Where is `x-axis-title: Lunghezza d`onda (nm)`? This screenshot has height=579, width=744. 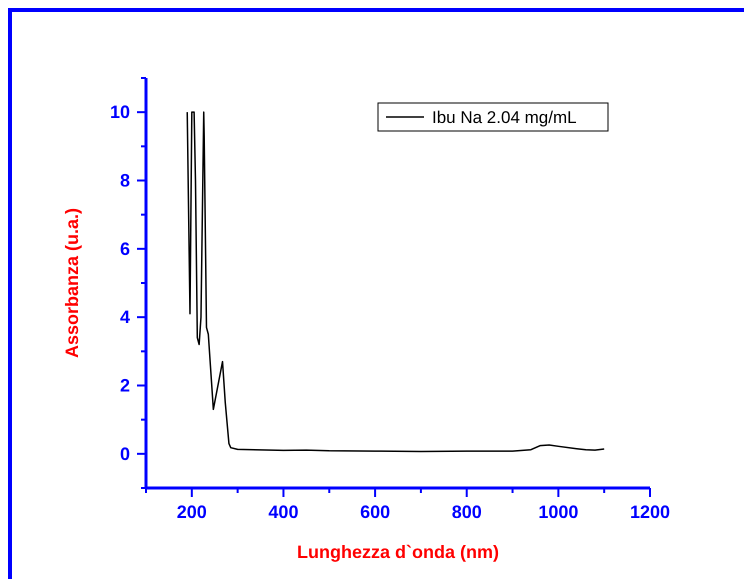 x-axis-title: Lunghezza d`onda (nm) is located at coordinates (398, 552).